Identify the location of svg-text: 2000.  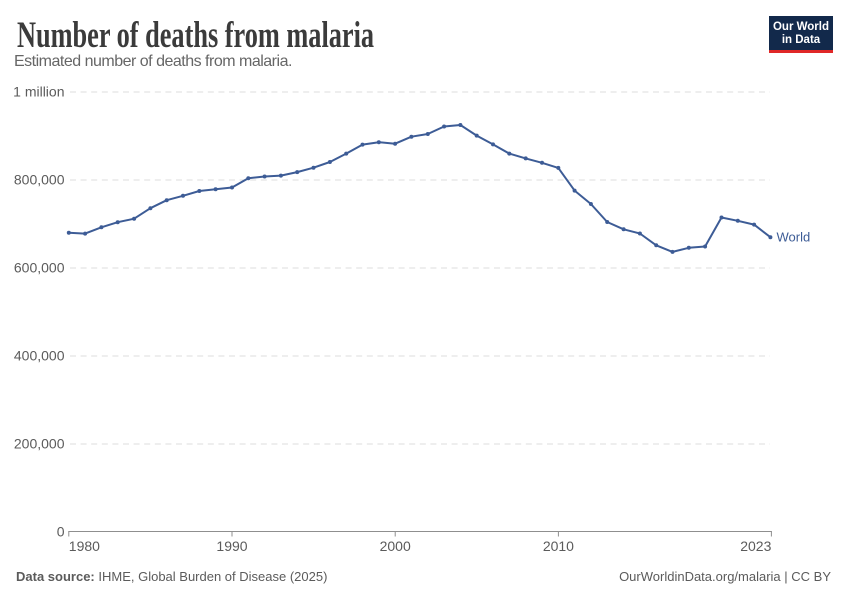
(395, 546).